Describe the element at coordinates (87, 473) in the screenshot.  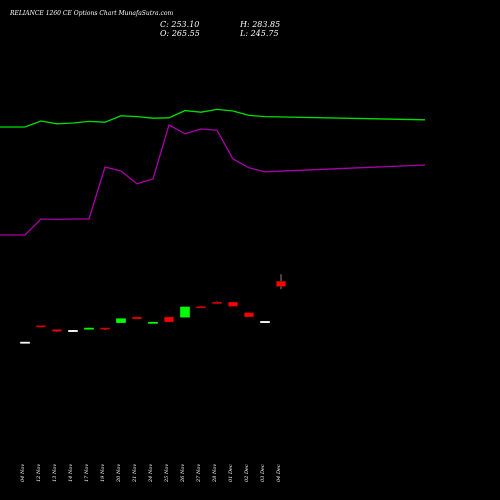
I see `x-tick-label: 17 Nov` at that location.